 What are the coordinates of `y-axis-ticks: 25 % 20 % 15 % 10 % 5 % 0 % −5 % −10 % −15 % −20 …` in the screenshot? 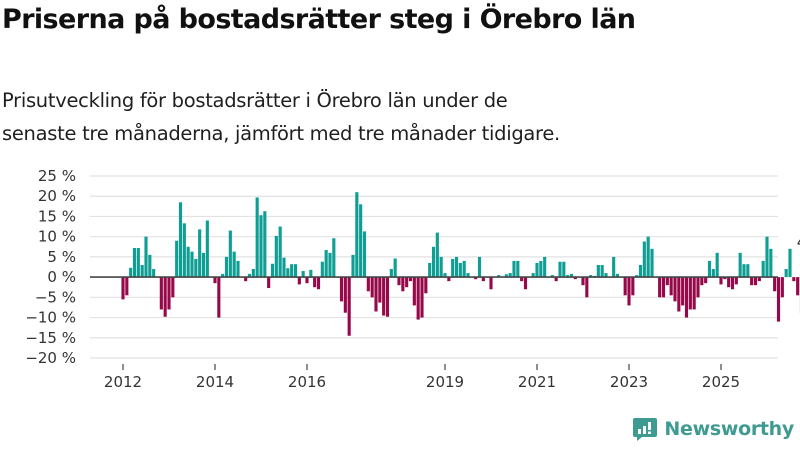 It's located at (50, 267).